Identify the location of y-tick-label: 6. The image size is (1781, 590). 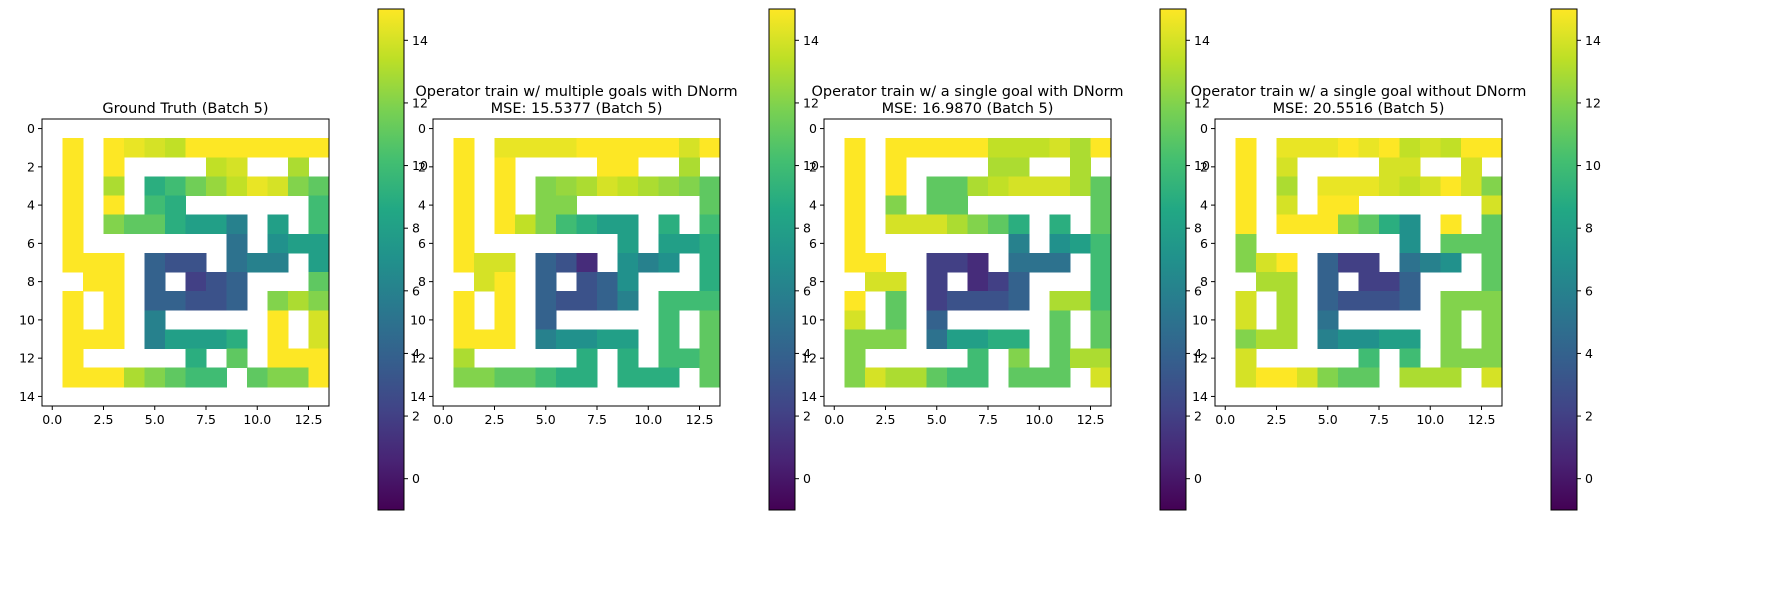
(1204, 243).